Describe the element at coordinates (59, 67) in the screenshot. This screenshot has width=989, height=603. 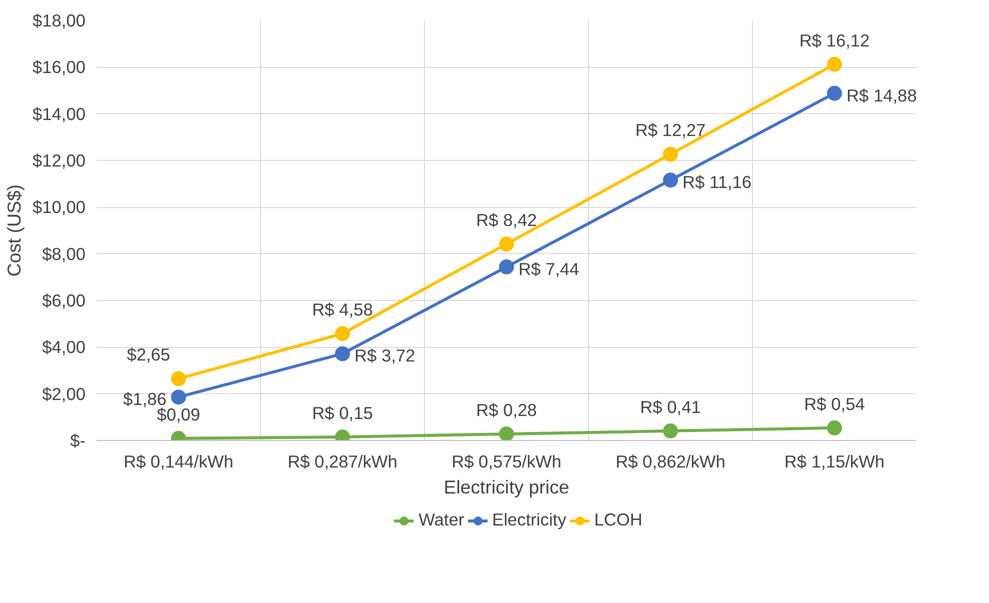
I see `y-tick-label: $16,00` at that location.